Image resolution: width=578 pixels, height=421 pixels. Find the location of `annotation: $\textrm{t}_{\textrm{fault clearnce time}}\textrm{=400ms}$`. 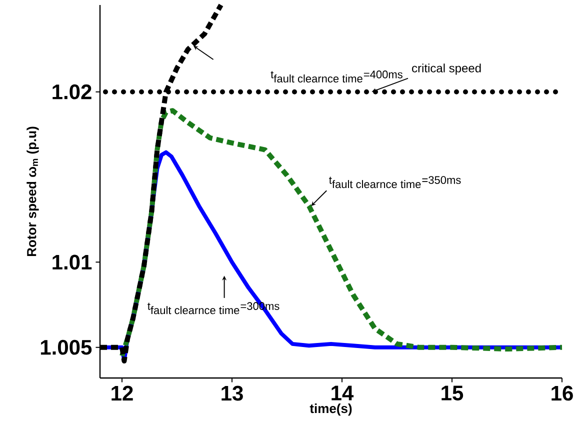

annotation: $\textrm{t}_{\textrm{fault clearnce time}}\textrm{=400ms}$ is located at coordinates (336, 76).